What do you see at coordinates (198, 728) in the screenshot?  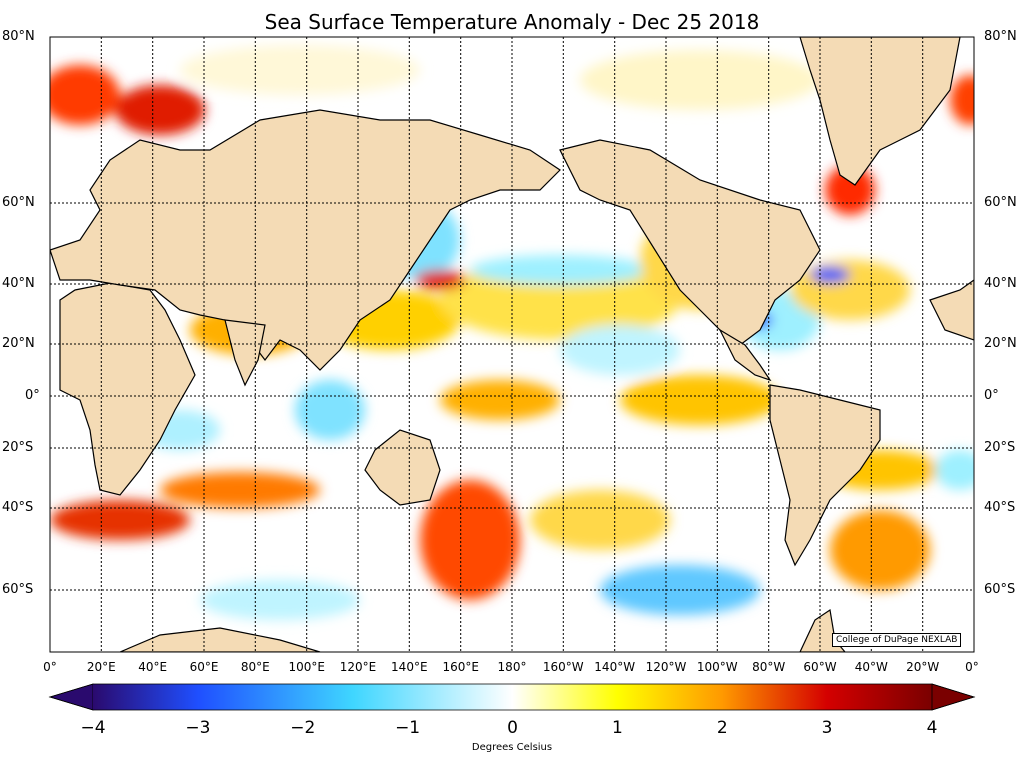 I see `colorbar-tick: −3` at bounding box center [198, 728].